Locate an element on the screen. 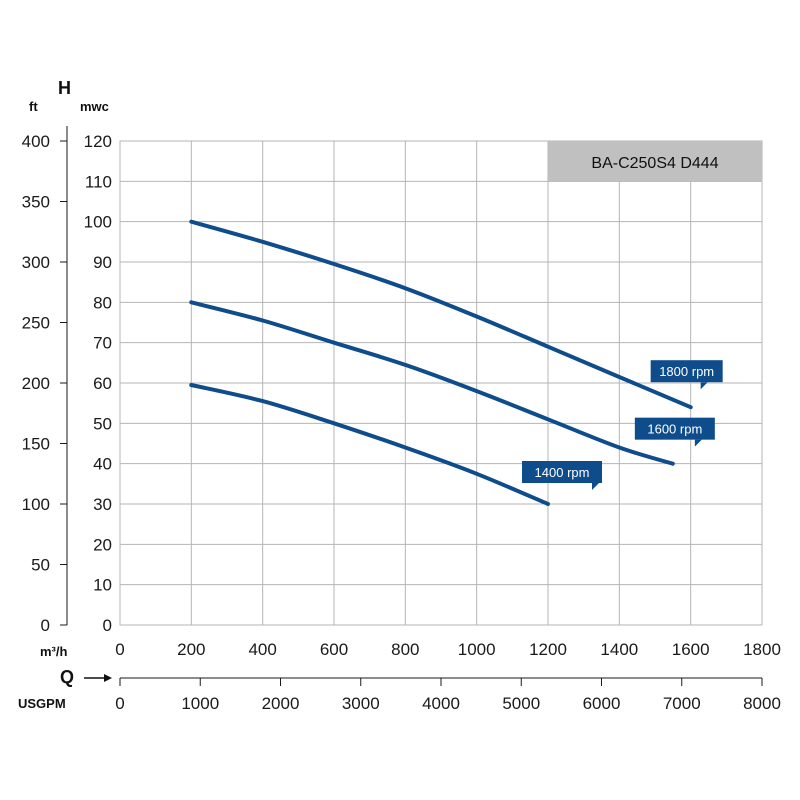 This screenshot has height=800, width=800. y-tick-label: 120 is located at coordinates (98, 141).